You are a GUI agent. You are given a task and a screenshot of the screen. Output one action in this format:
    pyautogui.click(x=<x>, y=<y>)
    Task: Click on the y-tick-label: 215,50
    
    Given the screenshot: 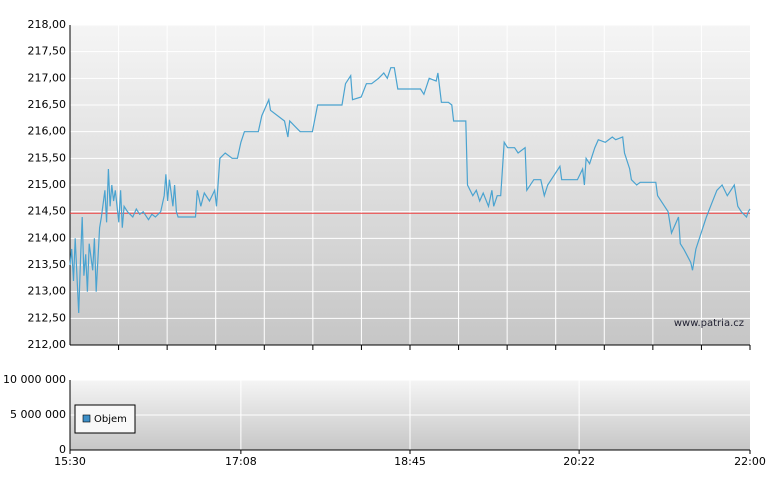 What is the action you would take?
    pyautogui.click(x=47, y=157)
    